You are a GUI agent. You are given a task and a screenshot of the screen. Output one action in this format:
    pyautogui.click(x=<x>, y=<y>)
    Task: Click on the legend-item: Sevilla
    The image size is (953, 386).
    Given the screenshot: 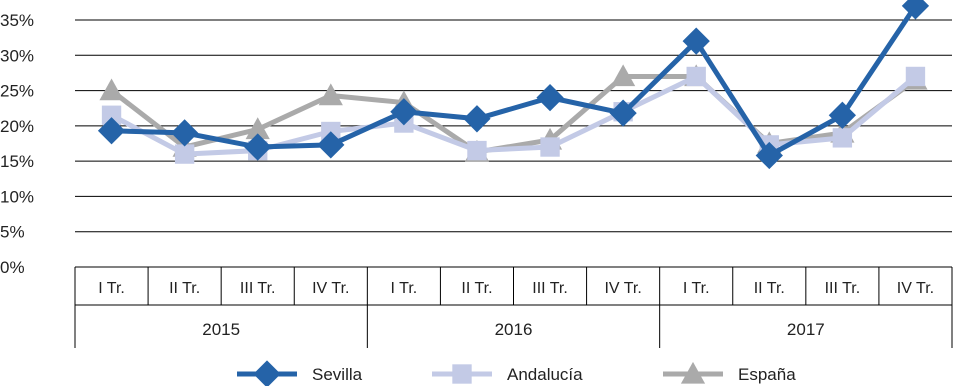 What is the action you would take?
    pyautogui.click(x=300, y=373)
    